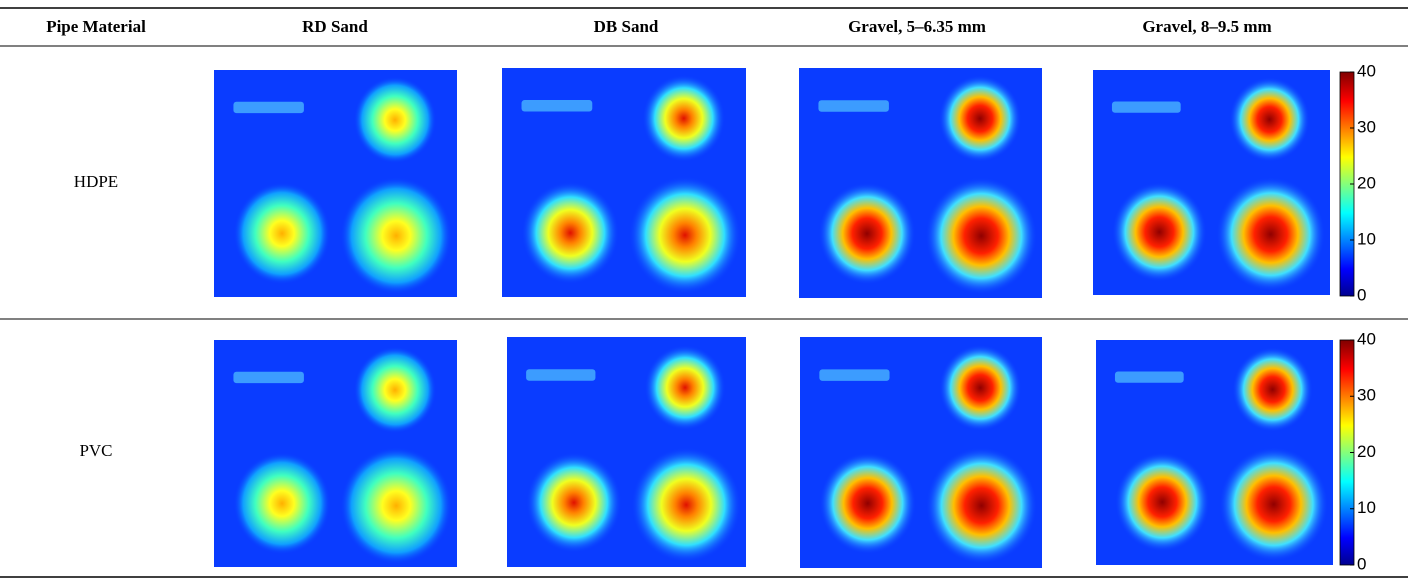 This screenshot has width=1408, height=582. I want to click on row-label: PVC, so click(95, 450).